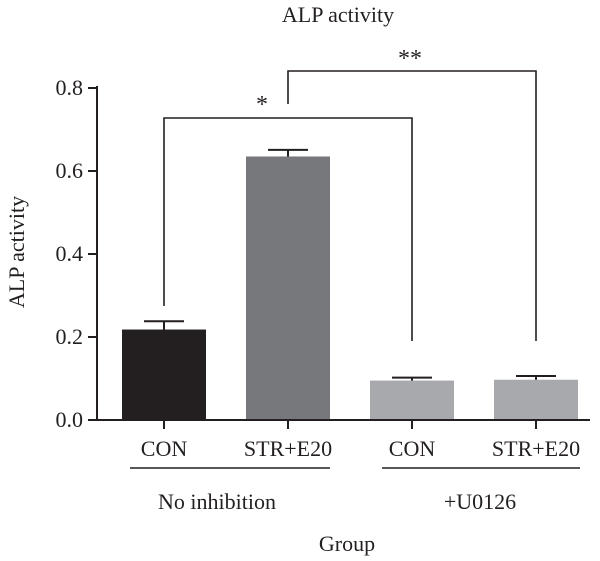 This screenshot has height=561, width=600. I want to click on y-axis: 0.0 0.2 0.4 0.6 0.8, so click(77, 253).